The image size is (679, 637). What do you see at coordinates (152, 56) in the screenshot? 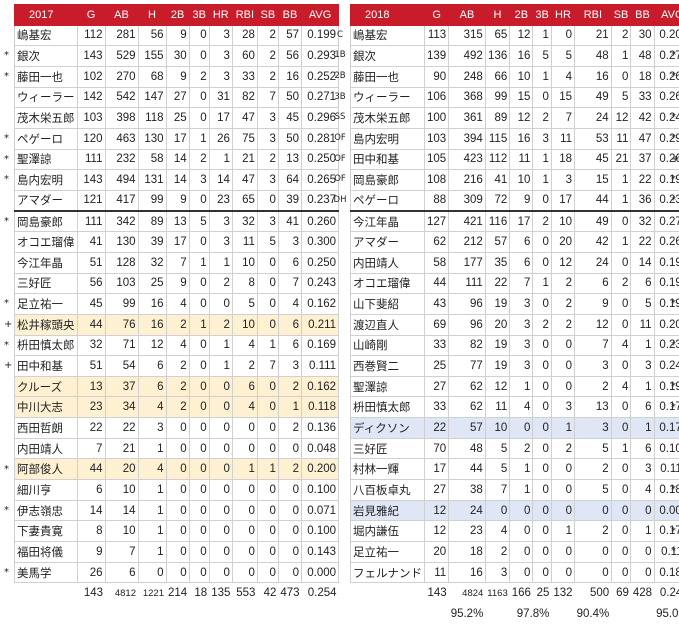
I see `stat-cell: 155` at bounding box center [152, 56].